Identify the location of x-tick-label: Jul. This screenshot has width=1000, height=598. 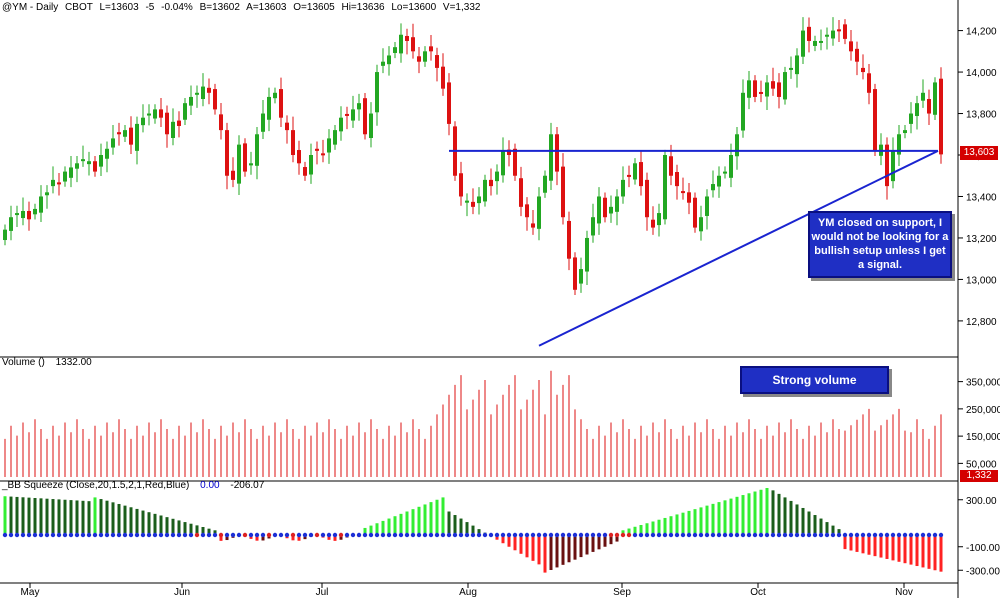
(322, 592).